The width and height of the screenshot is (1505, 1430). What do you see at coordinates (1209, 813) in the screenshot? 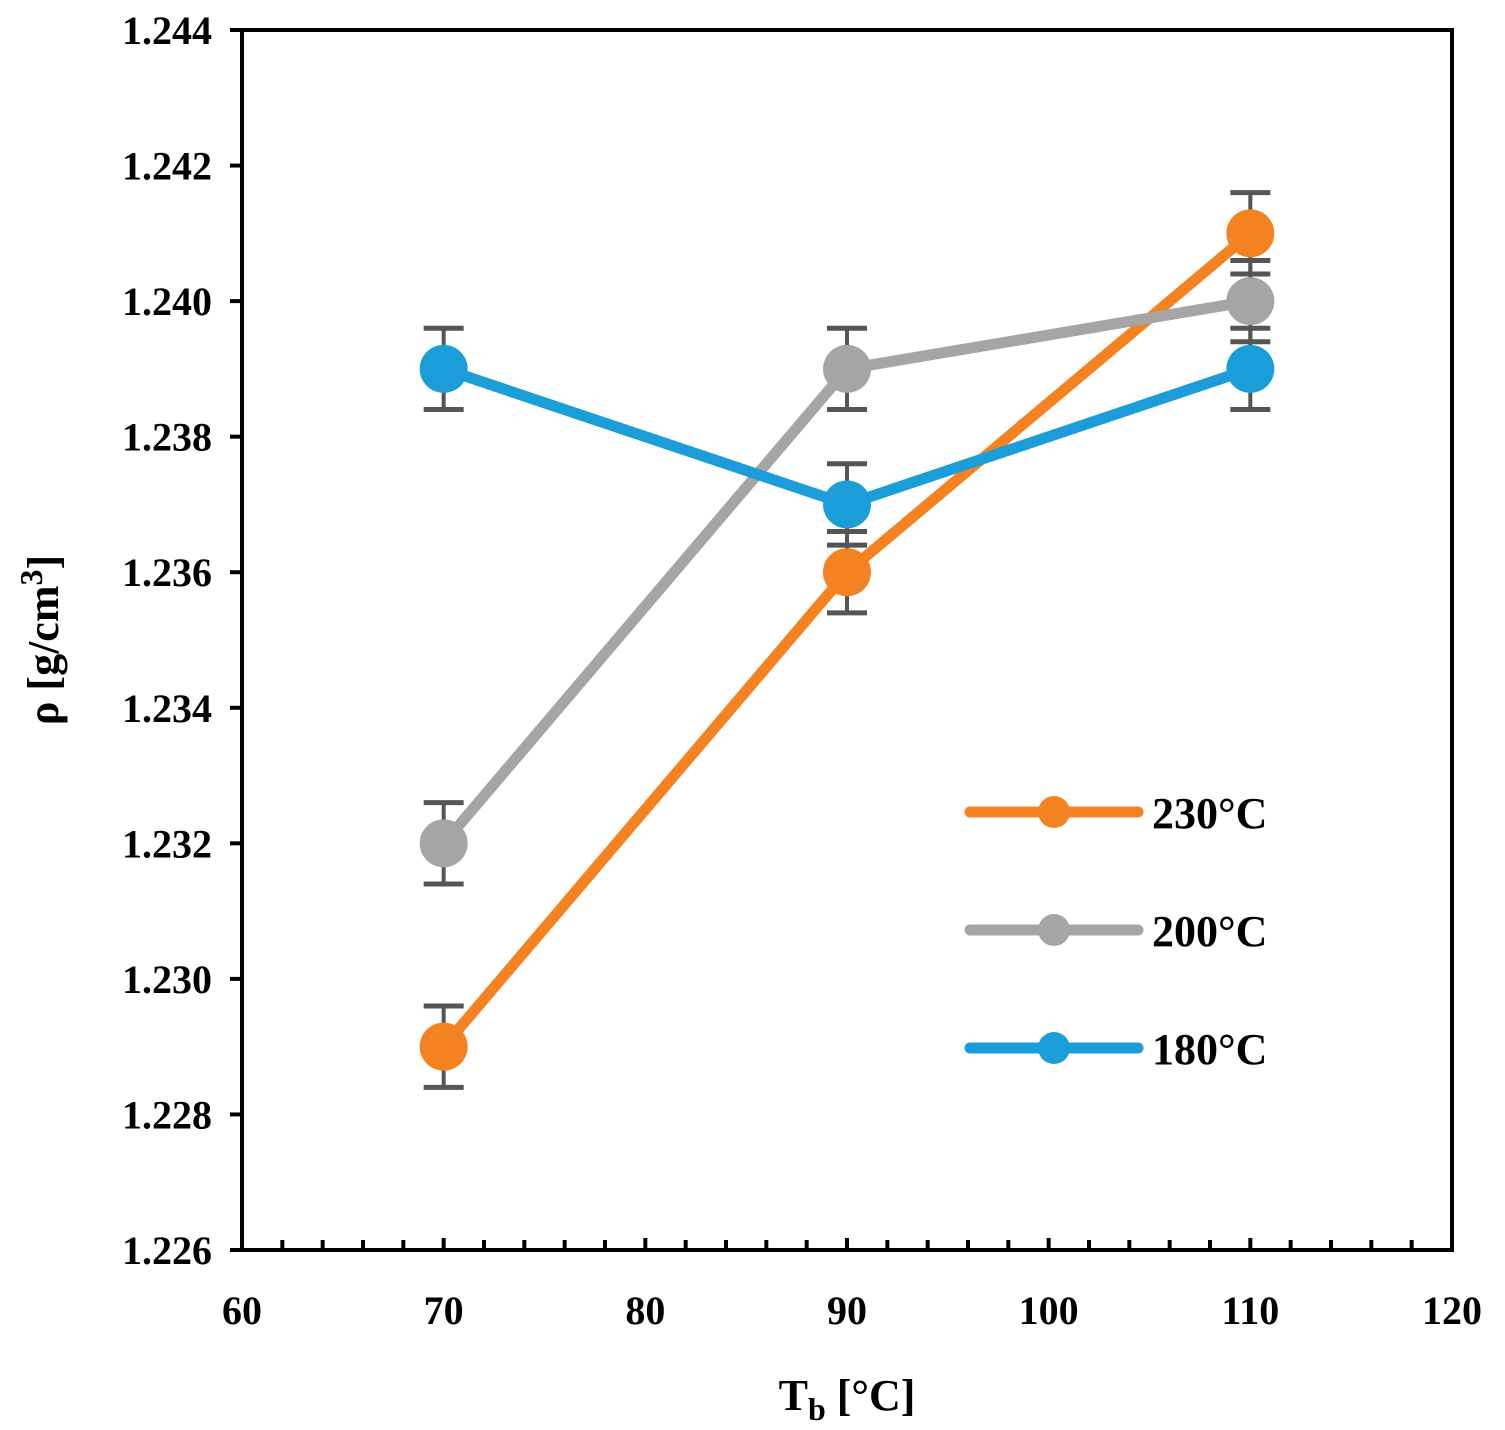
I see `legend-label: 230°C` at bounding box center [1209, 813].